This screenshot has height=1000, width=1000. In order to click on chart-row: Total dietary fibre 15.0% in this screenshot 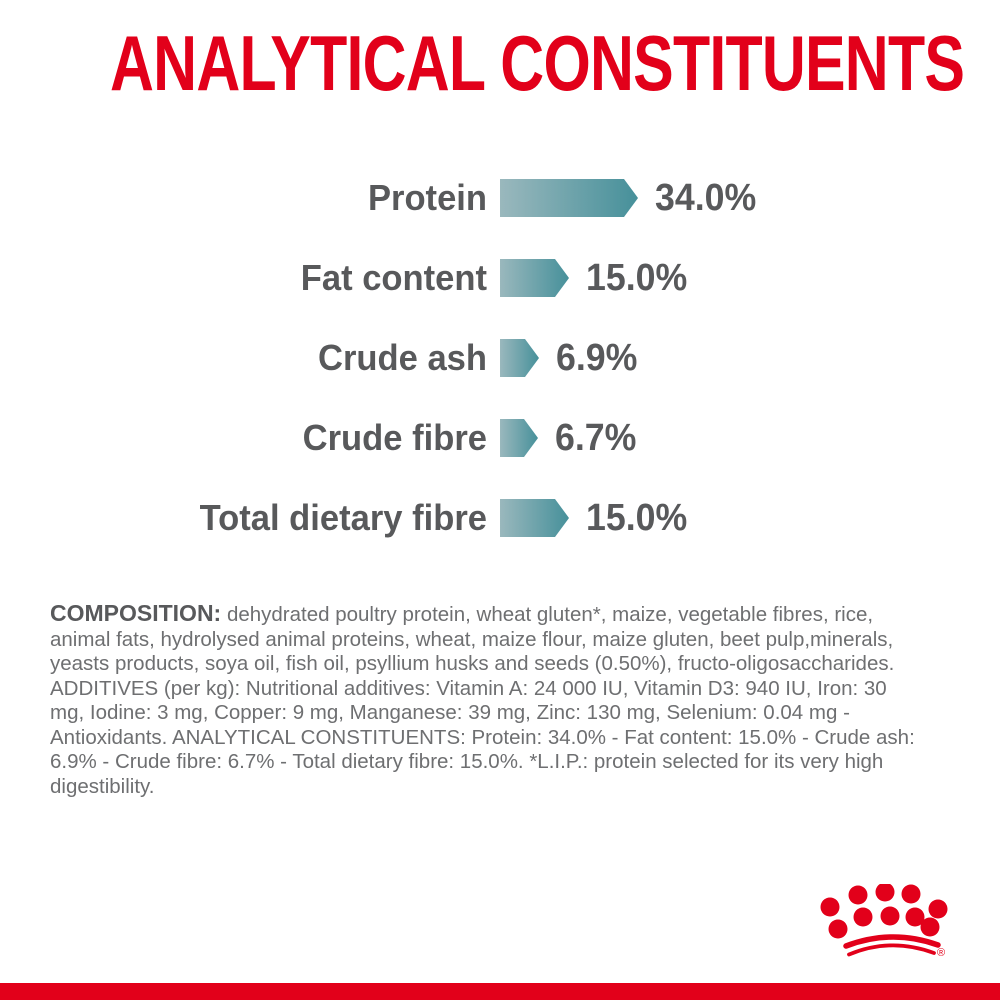, I will do `click(500, 518)`.